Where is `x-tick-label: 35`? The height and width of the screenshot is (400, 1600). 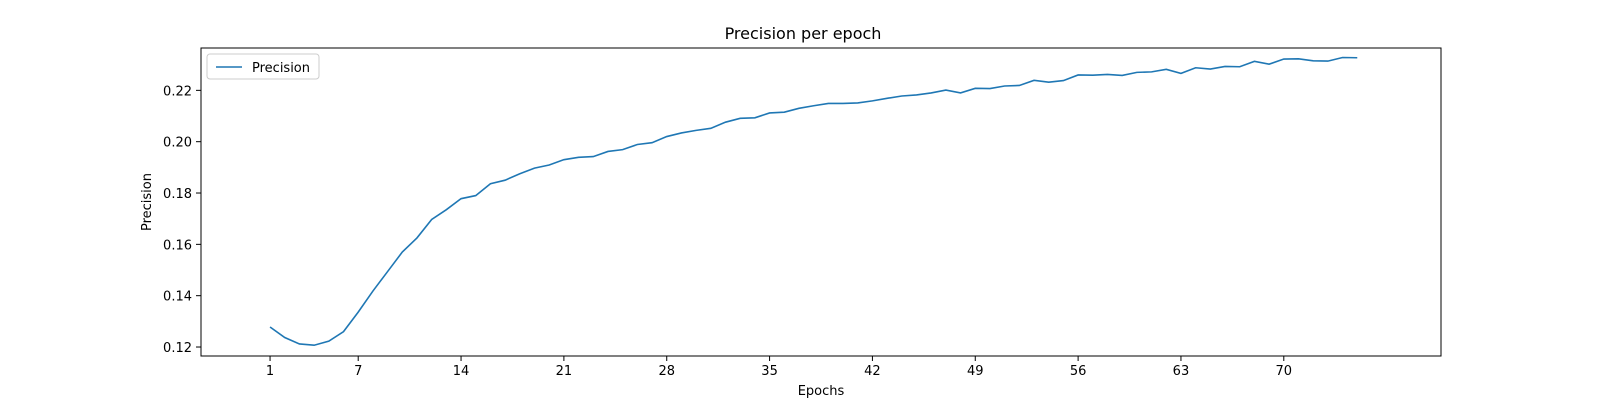 x-tick-label: 35 is located at coordinates (769, 371).